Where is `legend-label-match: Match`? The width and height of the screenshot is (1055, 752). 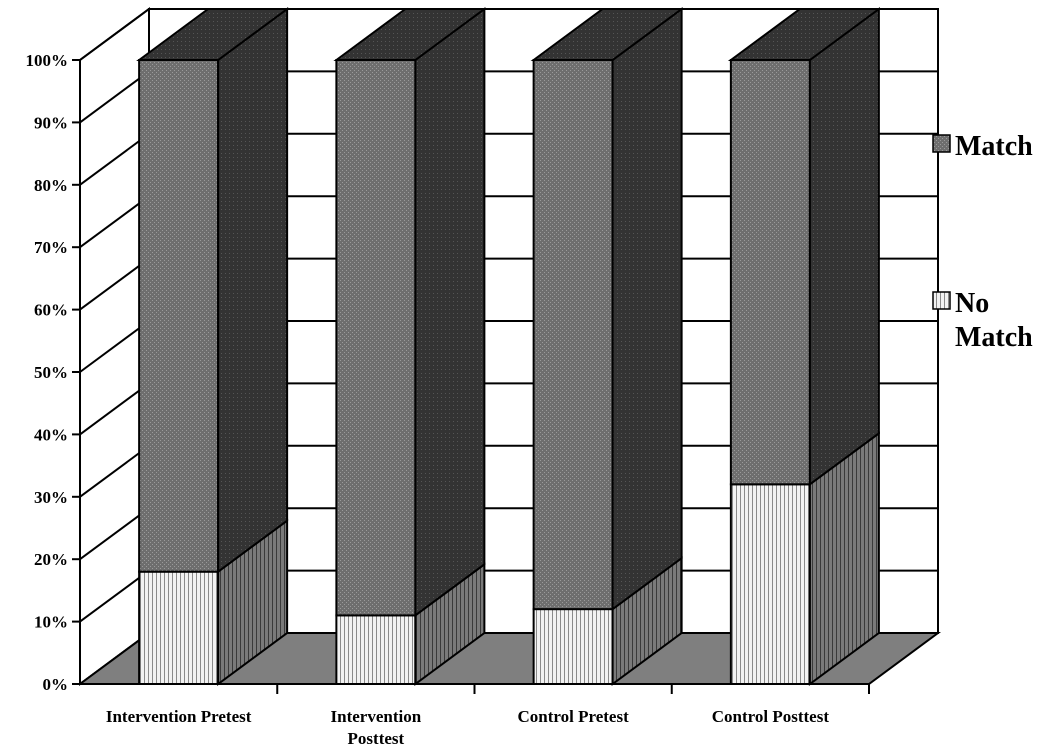
legend-label-match: Match is located at coordinates (994, 146).